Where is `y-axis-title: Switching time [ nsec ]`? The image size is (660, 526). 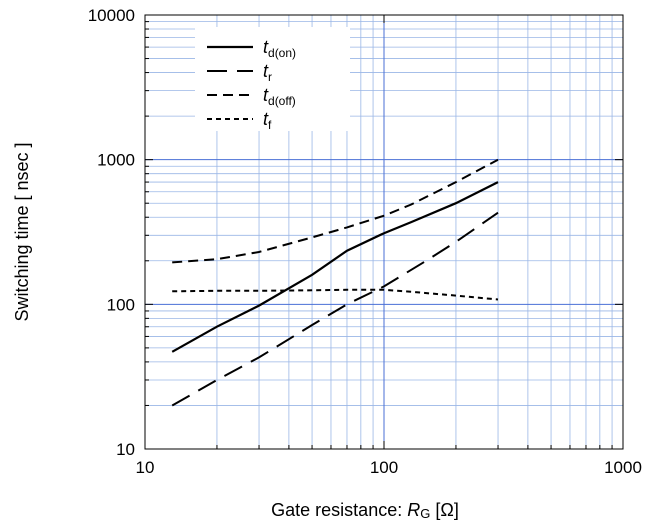 y-axis-title: Switching time [ nsec ] is located at coordinates (22, 231).